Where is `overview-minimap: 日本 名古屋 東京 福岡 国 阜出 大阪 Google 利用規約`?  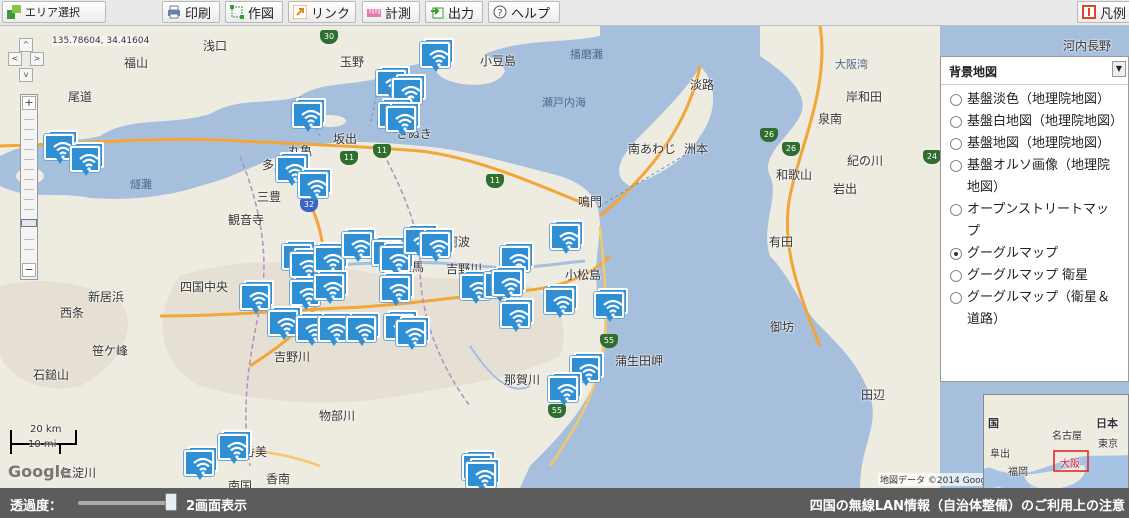 overview-minimap: 日本 名古屋 東京 福岡 国 阜出 大阪 Google 利用規約 is located at coordinates (1056, 441).